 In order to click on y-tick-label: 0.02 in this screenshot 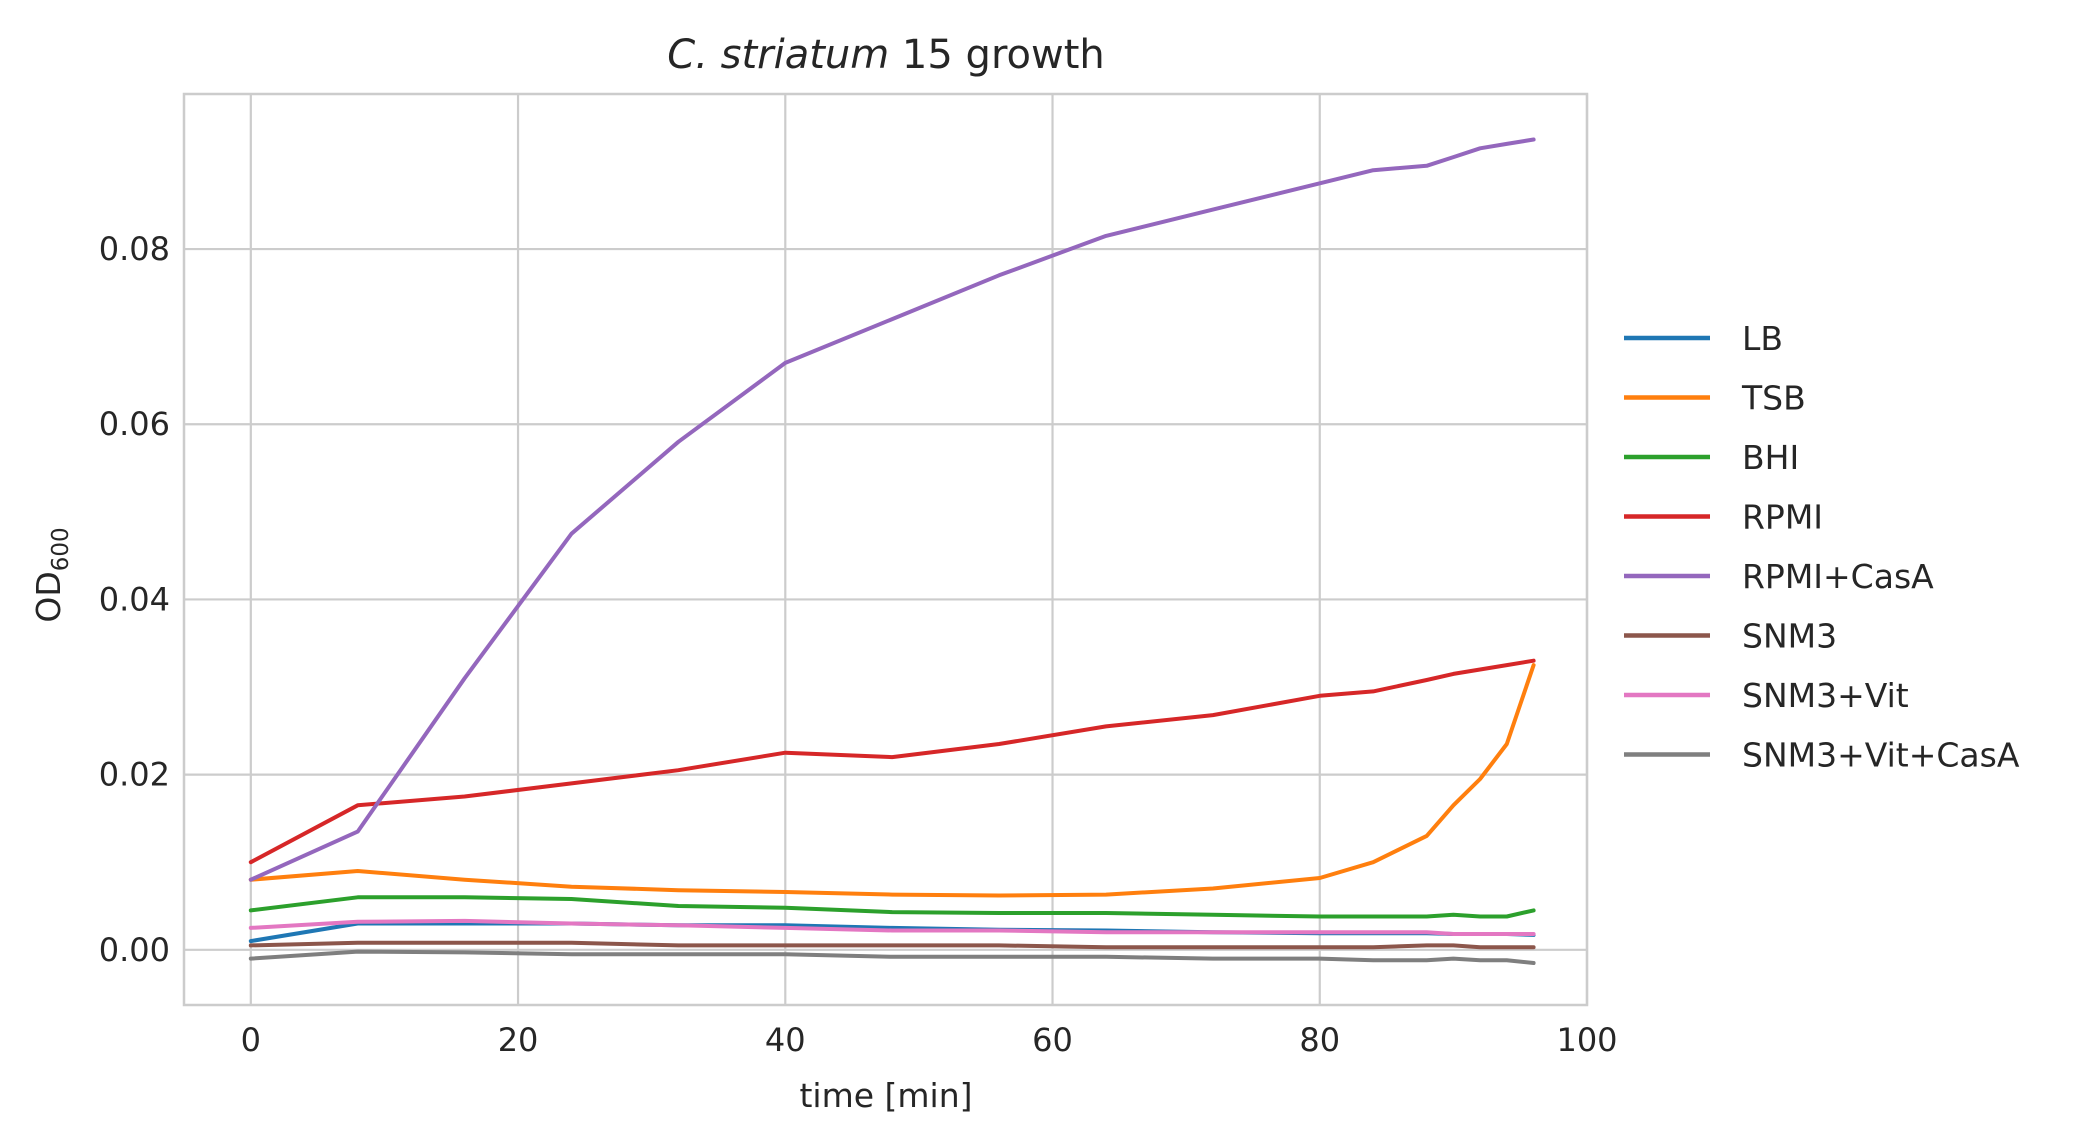, I will do `click(134, 775)`.